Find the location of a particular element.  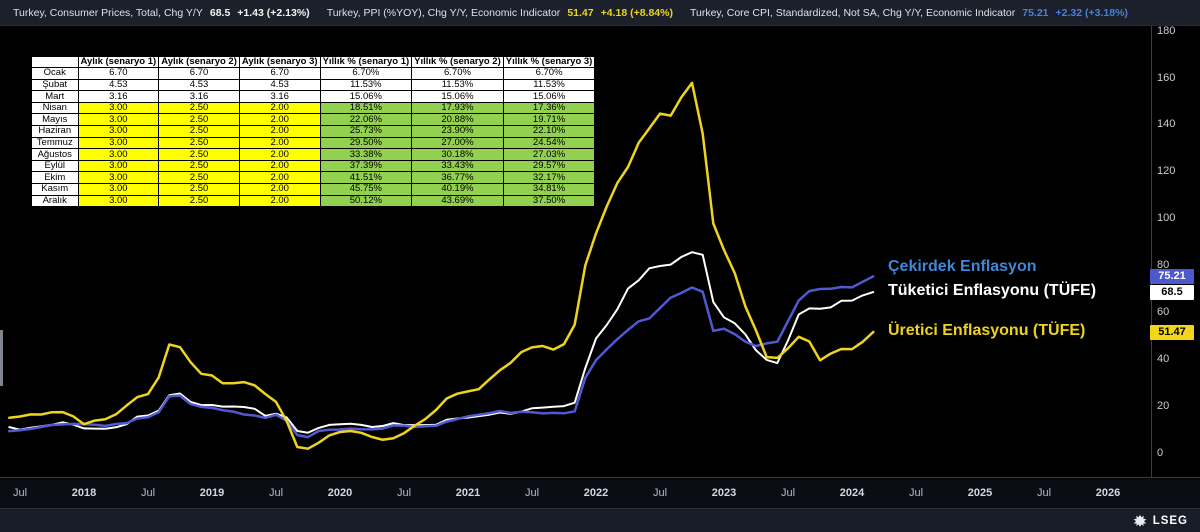

table-column-header: Yıllık % (senaryo 2) is located at coordinates (457, 62).